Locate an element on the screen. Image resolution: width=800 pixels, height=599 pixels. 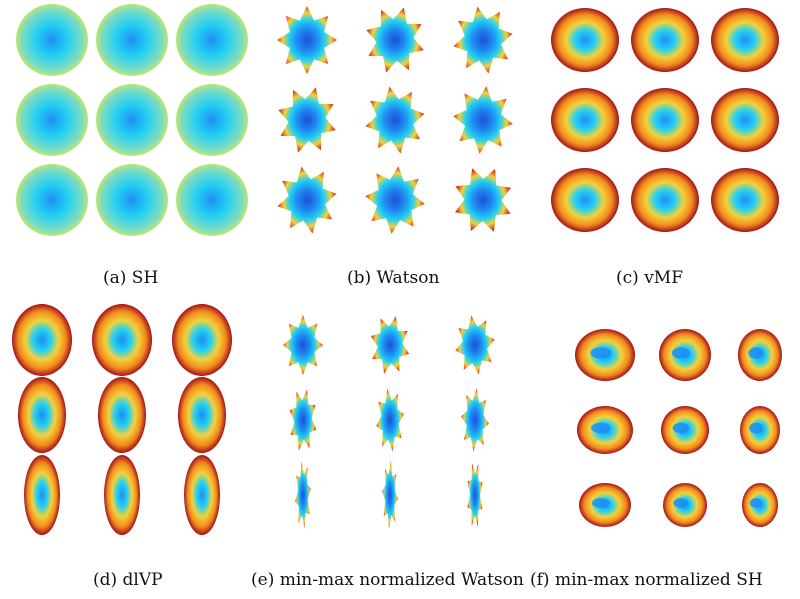
caption-c: (c) vMF is located at coordinates (649, 278).